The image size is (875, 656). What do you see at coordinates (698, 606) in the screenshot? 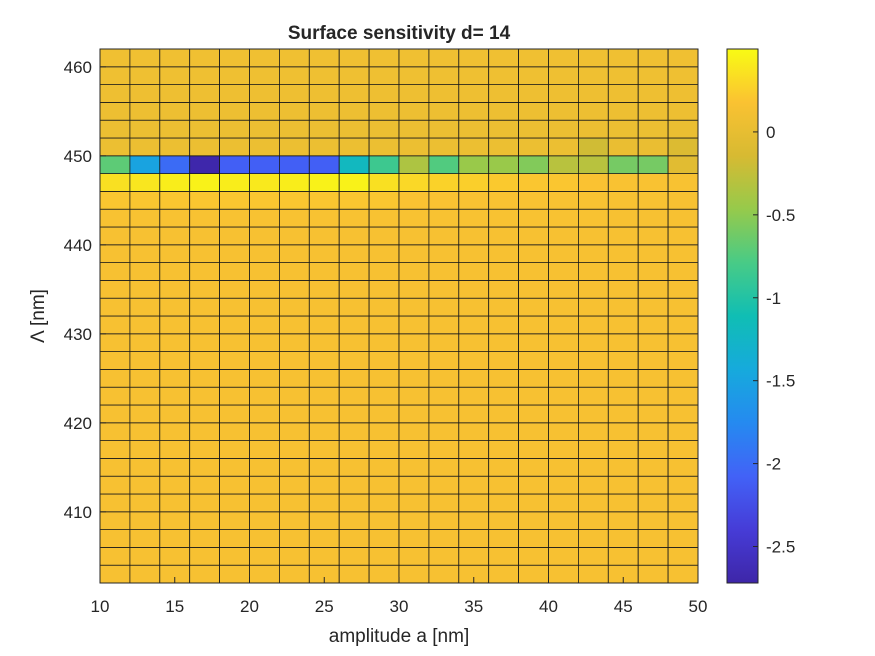
I see `x-tick-label: 50` at bounding box center [698, 606].